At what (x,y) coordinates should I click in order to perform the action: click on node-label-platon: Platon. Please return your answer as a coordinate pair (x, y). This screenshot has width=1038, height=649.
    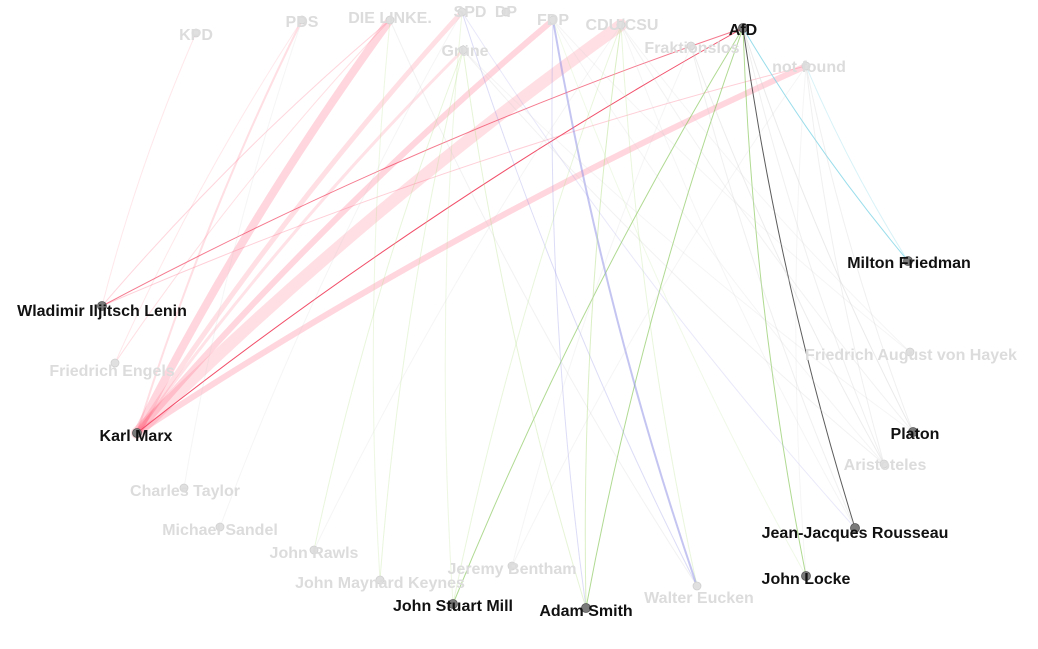
    Looking at the image, I should click on (915, 434).